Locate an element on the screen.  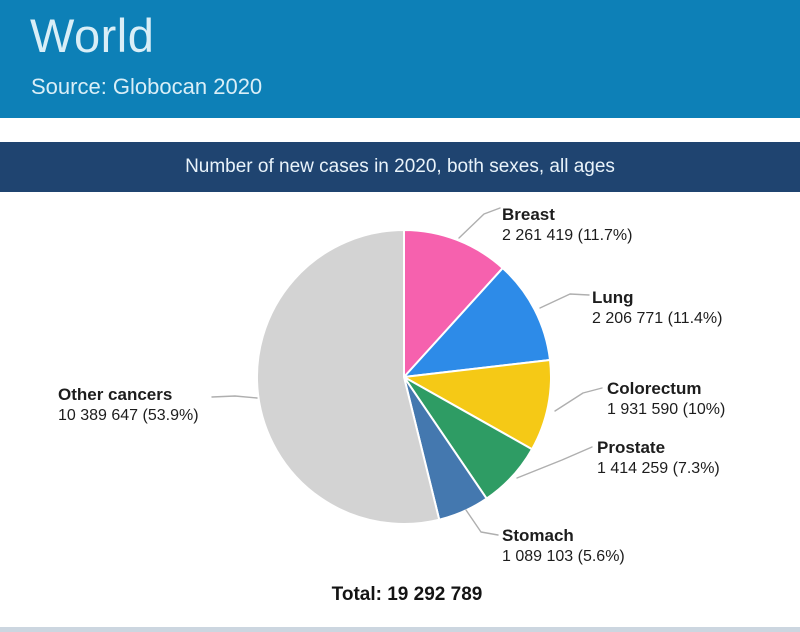
slice-value: 10 389 647 (53.9%) is located at coordinates (128, 416).